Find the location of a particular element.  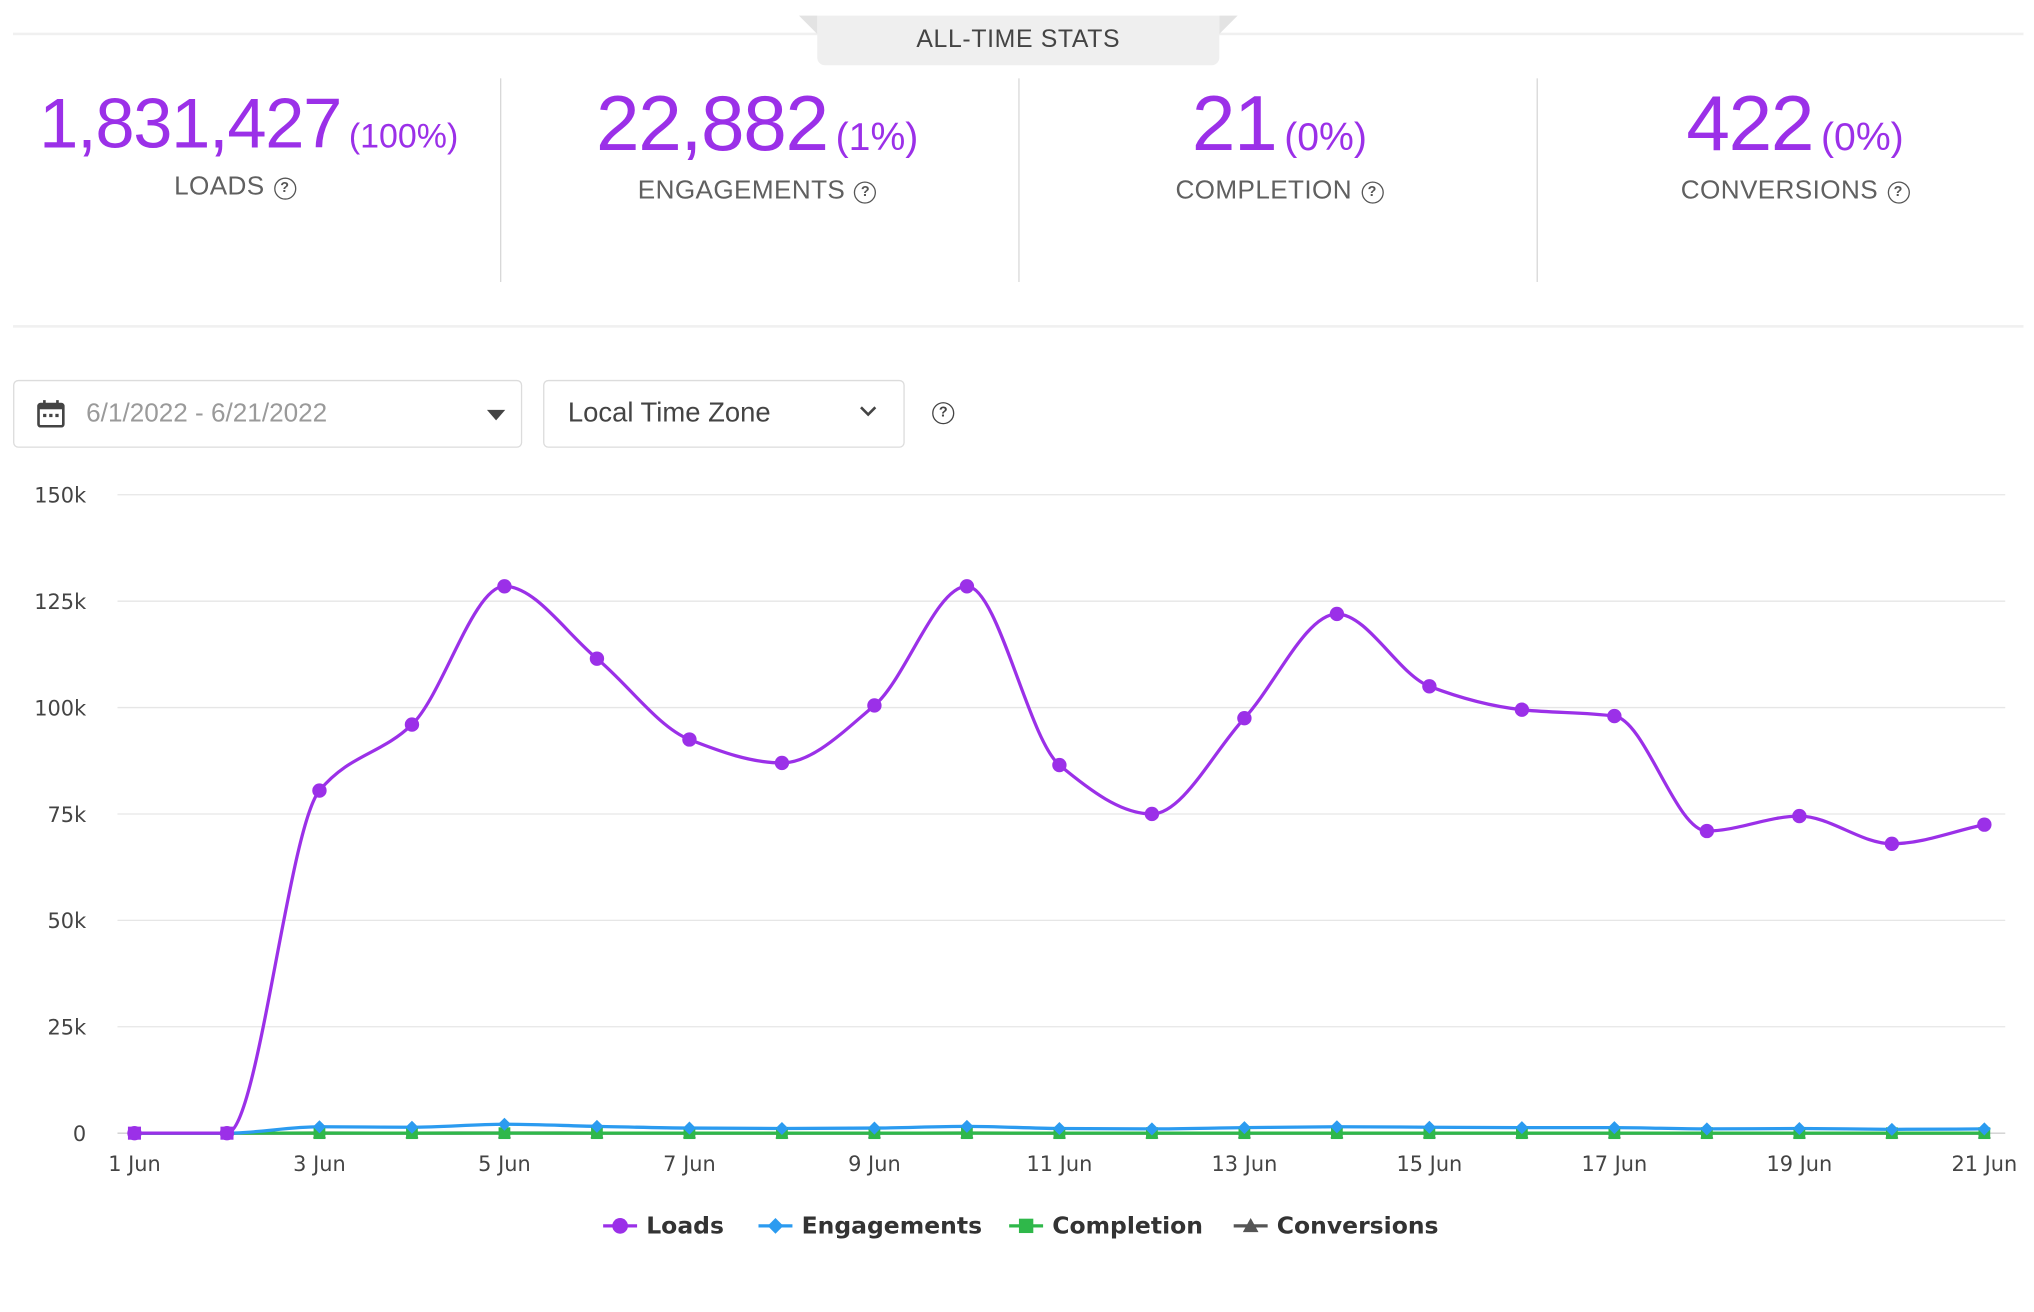

time-zone-select: Local Time Zone is located at coordinates (724, 413).